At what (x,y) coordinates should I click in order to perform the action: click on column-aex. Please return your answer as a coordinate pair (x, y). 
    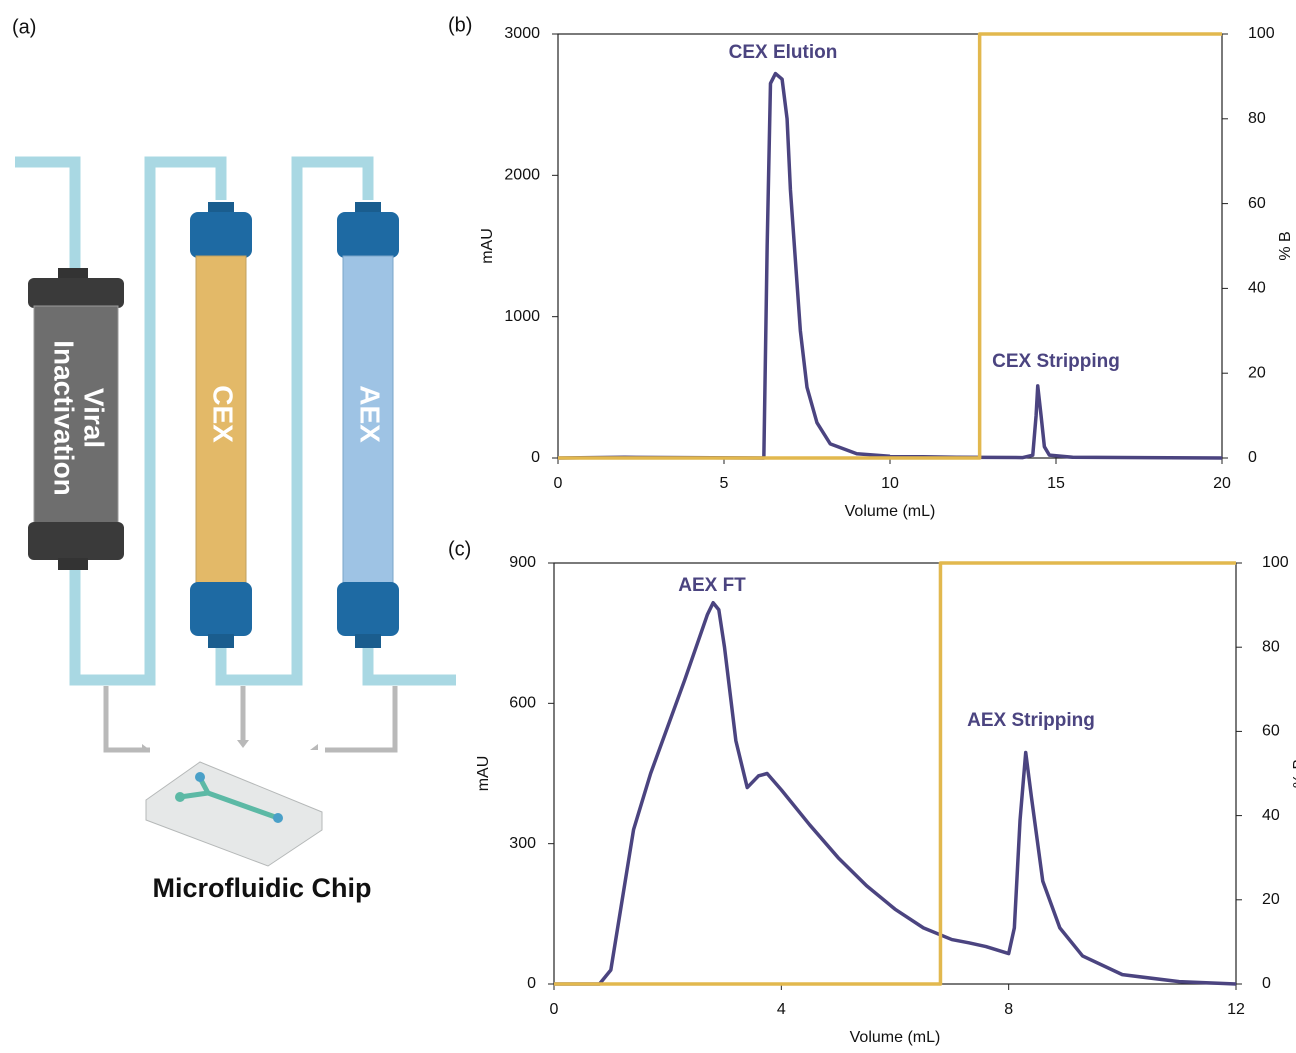
    Looking at the image, I should click on (368, 425).